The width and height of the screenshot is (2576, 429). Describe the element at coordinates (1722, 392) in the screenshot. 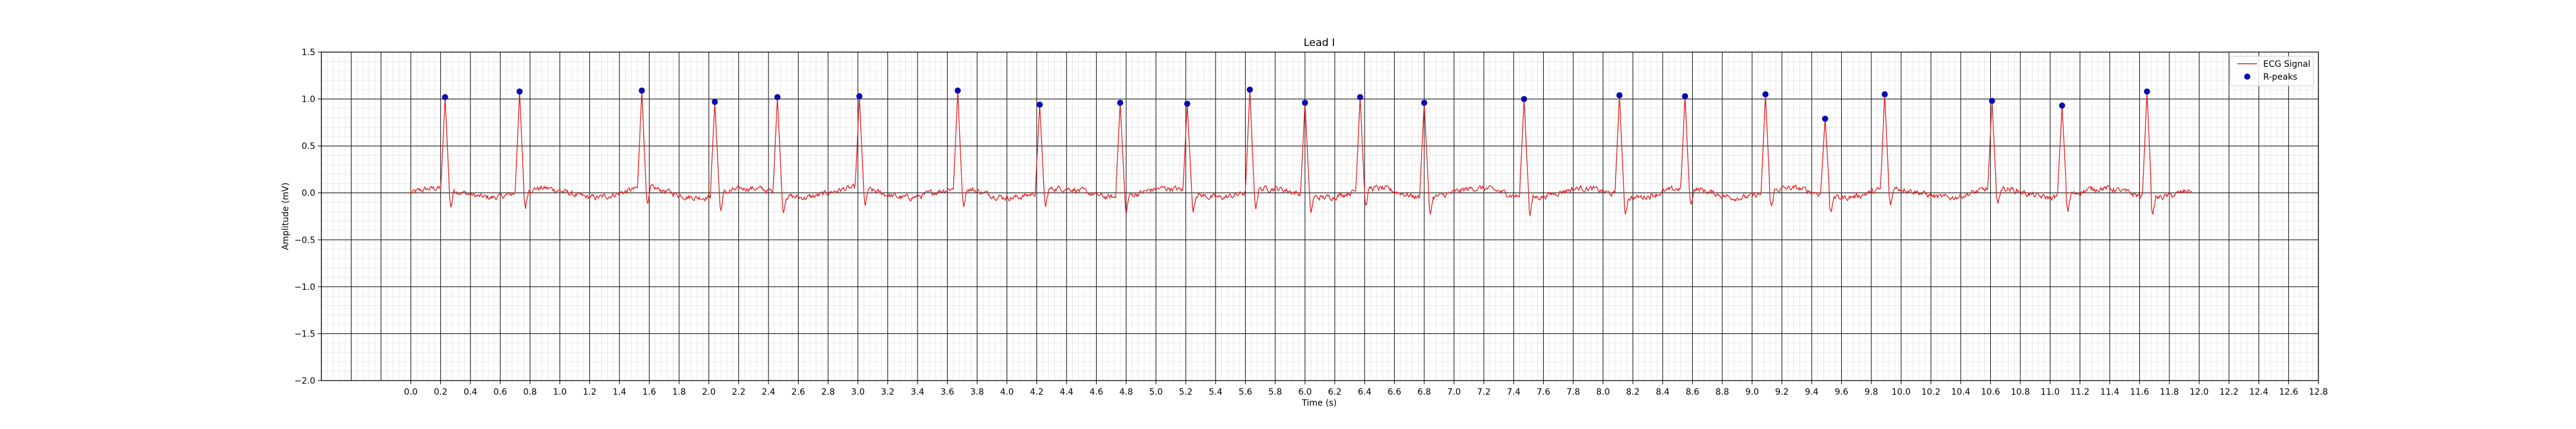

I see `x-tick-label: 8.8` at that location.